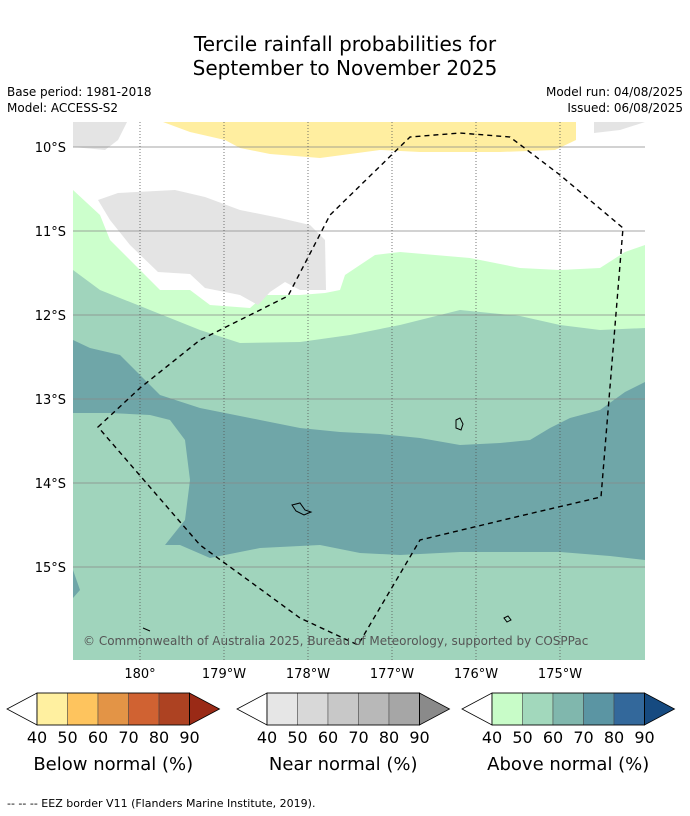  I want to click on colorbar-near: 40 50 60 70 80 90 Near normal (%), so click(343, 733).